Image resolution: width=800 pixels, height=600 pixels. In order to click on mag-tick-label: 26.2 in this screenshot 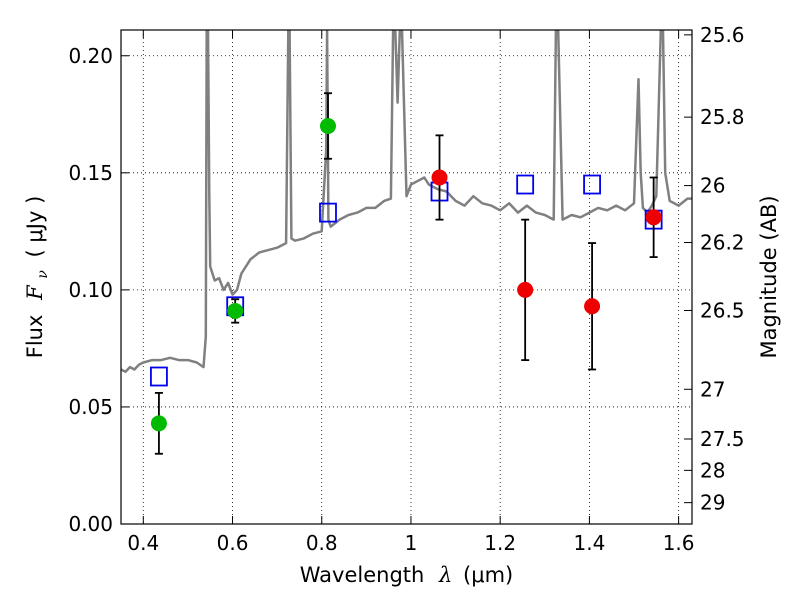, I will do `click(722, 243)`.